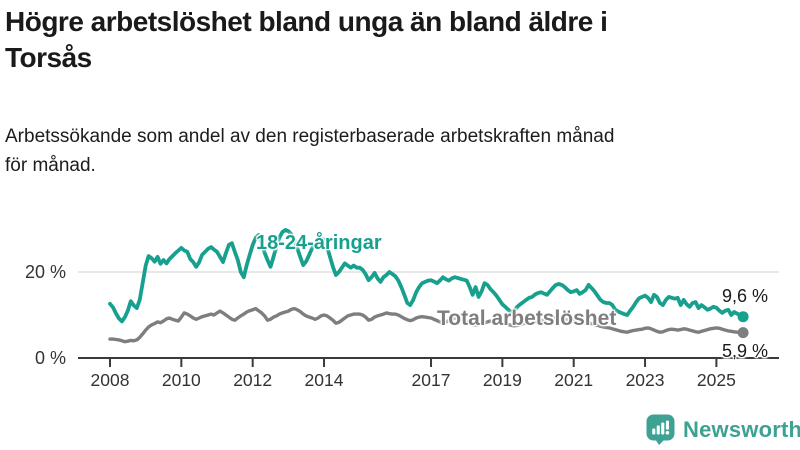 The height and width of the screenshot is (450, 800). Describe the element at coordinates (573, 380) in the screenshot. I see `x-tick-label: 2021` at that location.